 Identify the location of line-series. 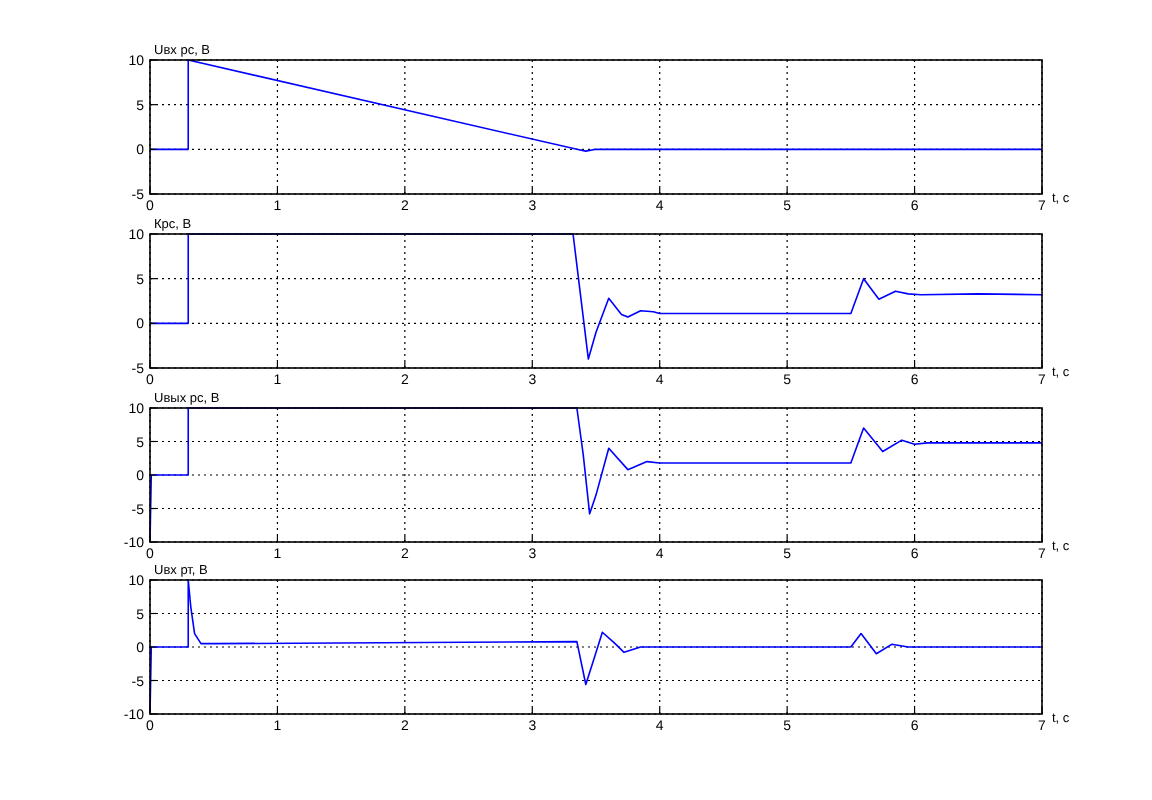
(596, 647).